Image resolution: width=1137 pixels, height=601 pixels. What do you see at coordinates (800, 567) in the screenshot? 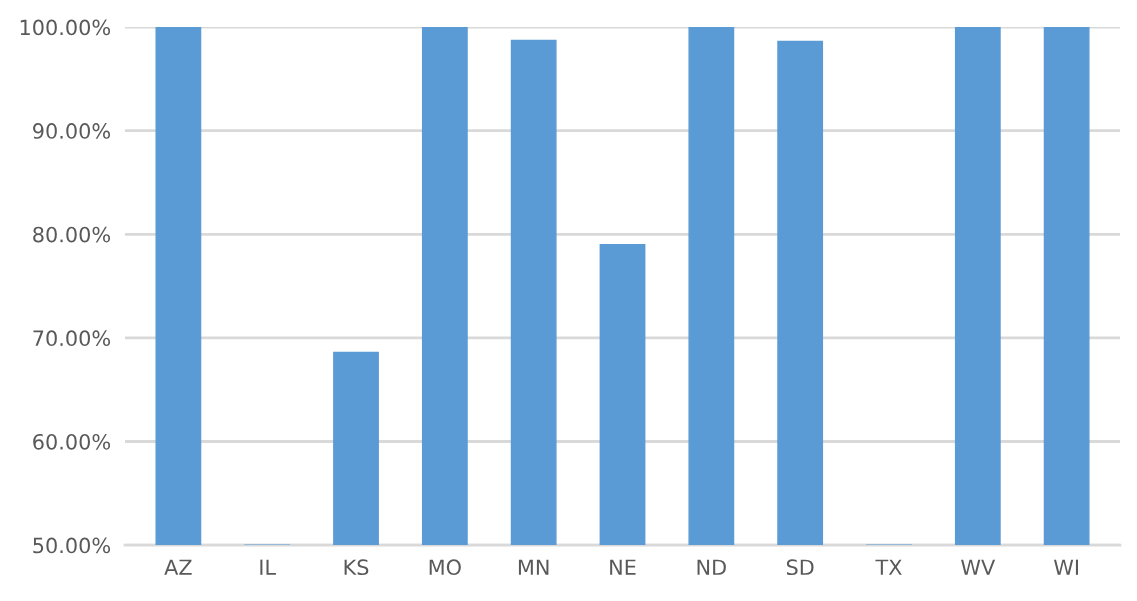
I see `x-tick-label: SD` at bounding box center [800, 567].